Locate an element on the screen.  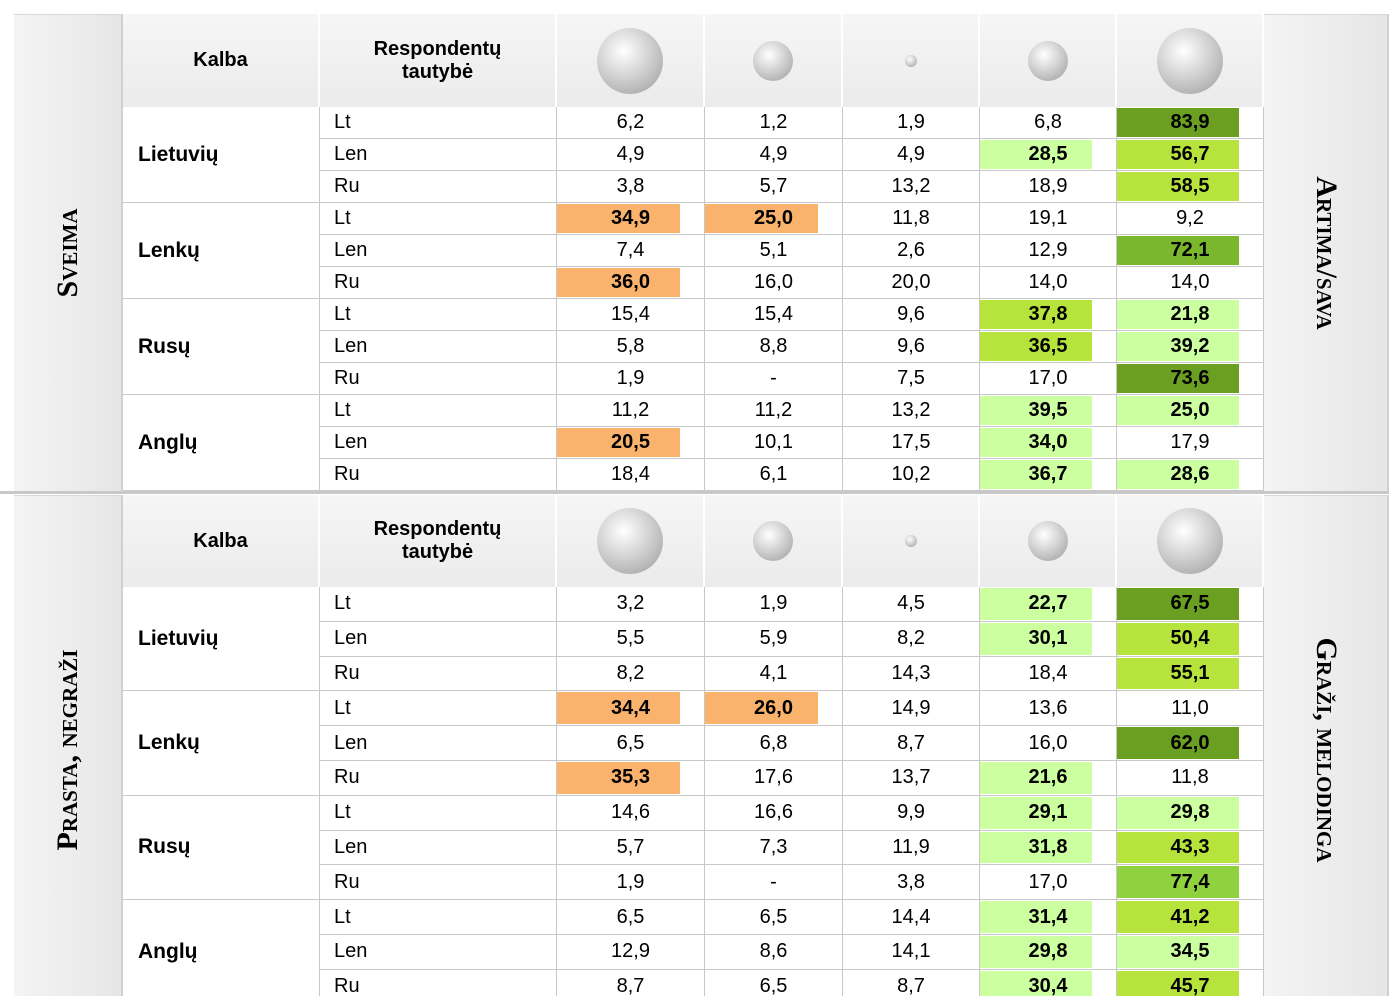
value-text: 43,3 is located at coordinates (1190, 846).